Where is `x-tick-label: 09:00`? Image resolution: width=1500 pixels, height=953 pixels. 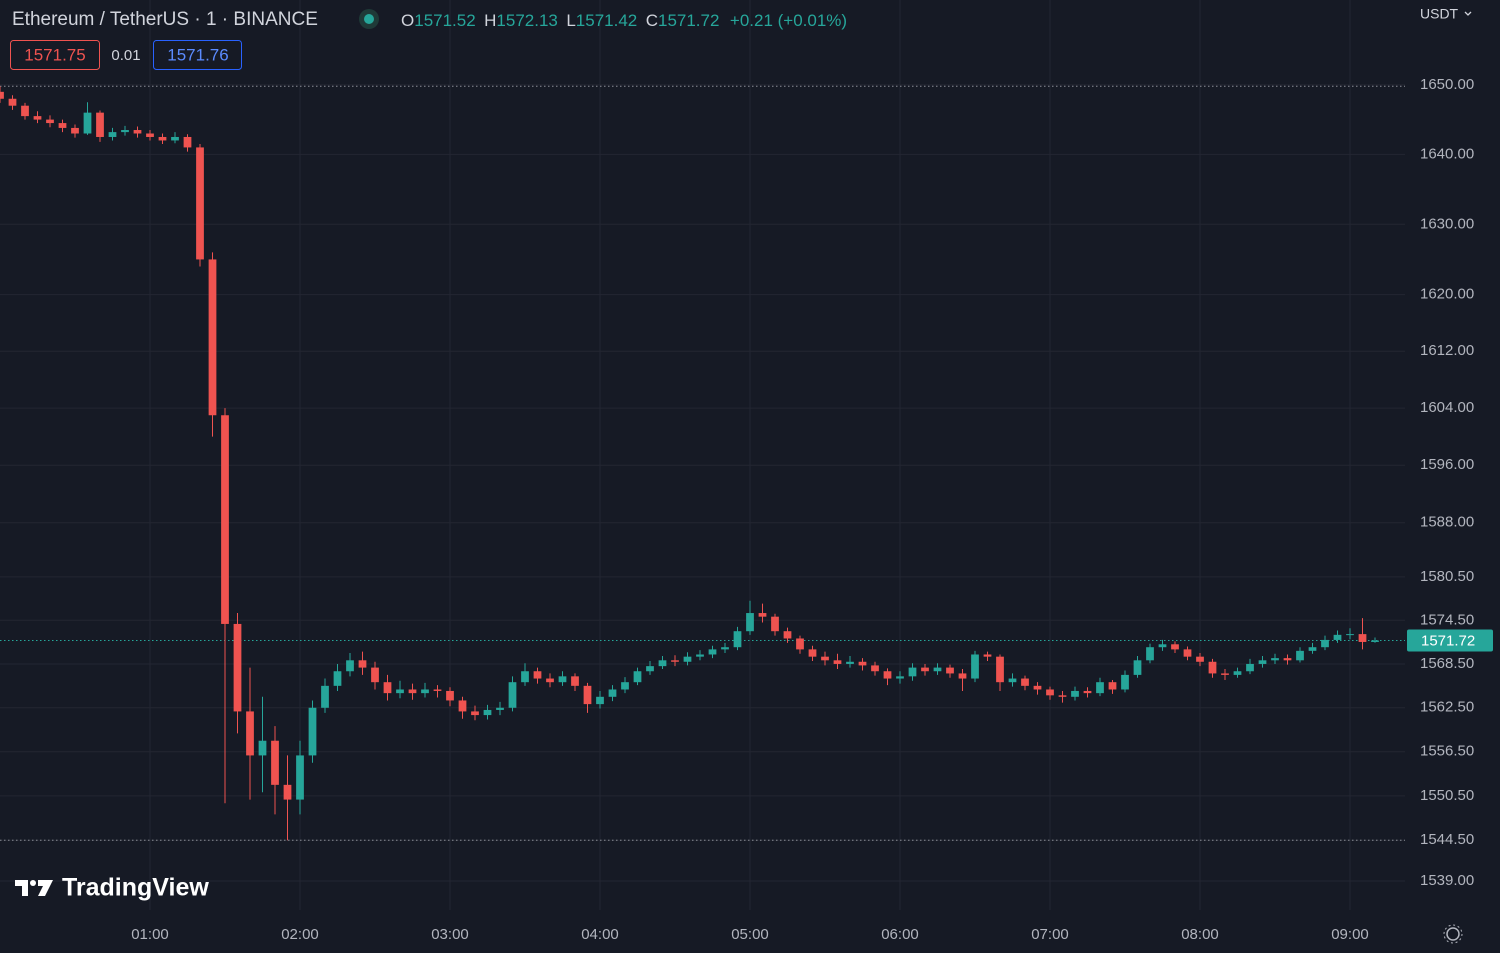 x-tick-label: 09:00 is located at coordinates (1350, 934).